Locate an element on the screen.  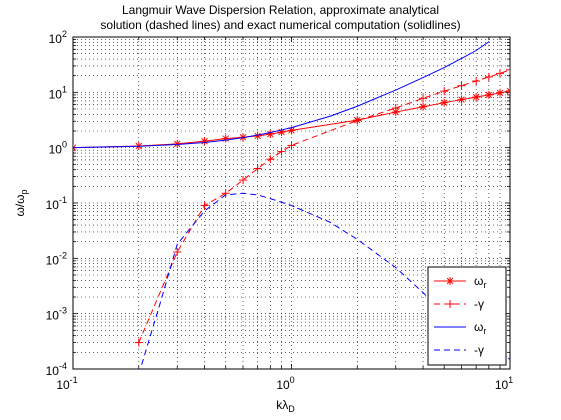
legend: ωr -γ ωr -γ is located at coordinates (467, 316).